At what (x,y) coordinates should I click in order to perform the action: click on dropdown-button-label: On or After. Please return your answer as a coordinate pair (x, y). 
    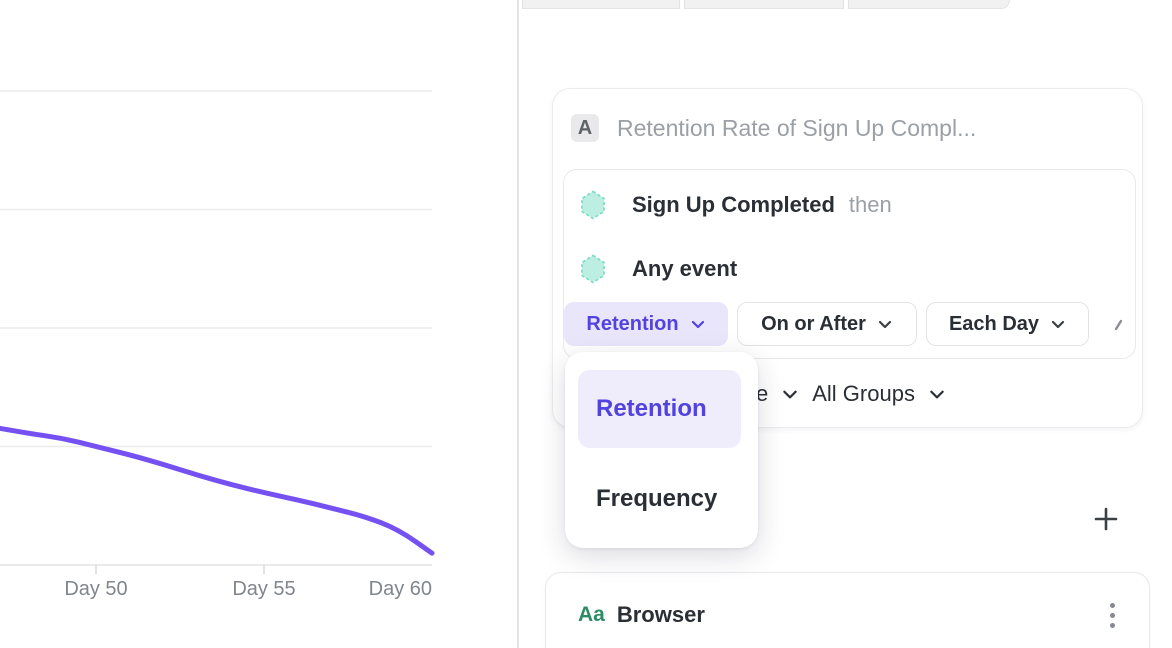
    Looking at the image, I should click on (813, 323).